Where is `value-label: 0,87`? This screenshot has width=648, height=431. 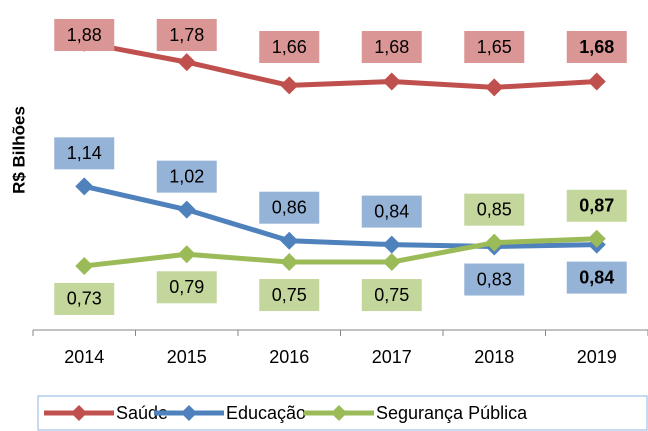
value-label: 0,87 is located at coordinates (596, 206).